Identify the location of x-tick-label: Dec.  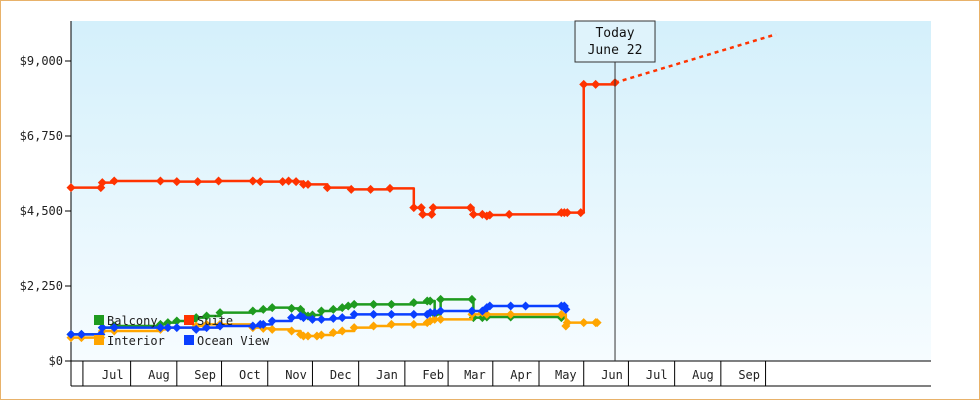
(341, 375).